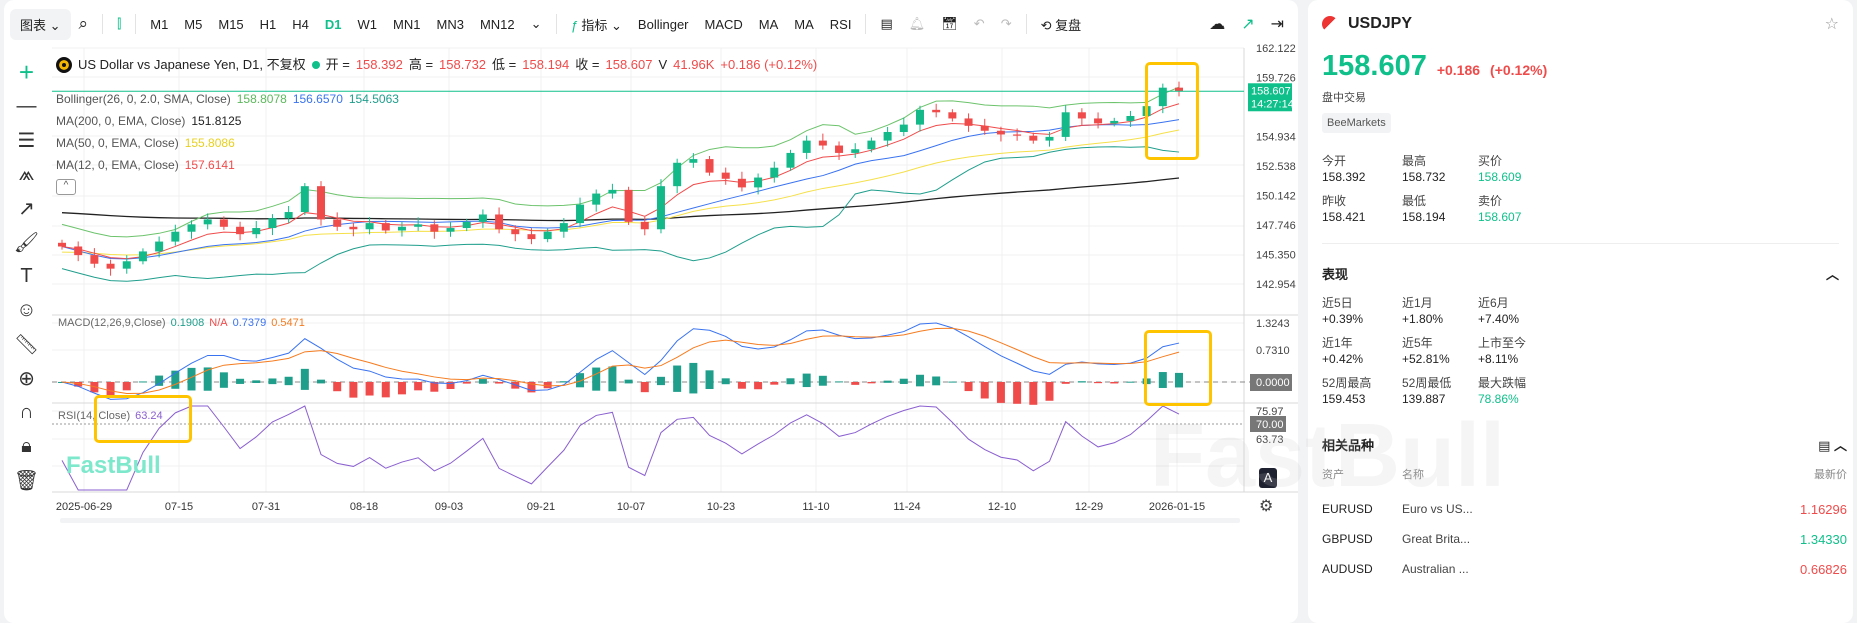  Describe the element at coordinates (1217, 24) in the screenshot. I see `cloud-icon: ☁` at that location.